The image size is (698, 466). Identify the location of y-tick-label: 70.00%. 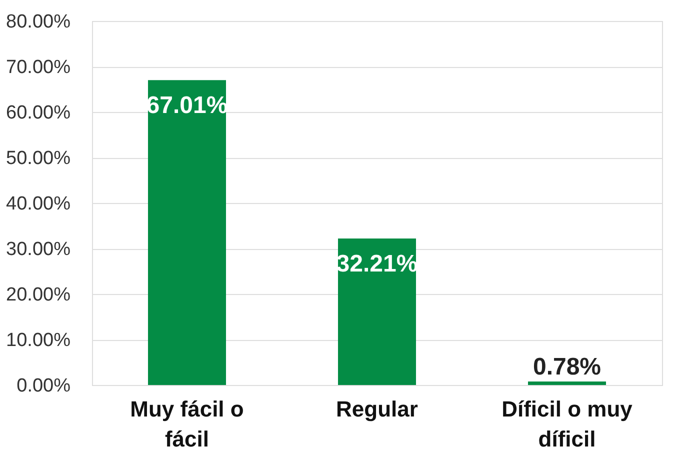
(38, 67).